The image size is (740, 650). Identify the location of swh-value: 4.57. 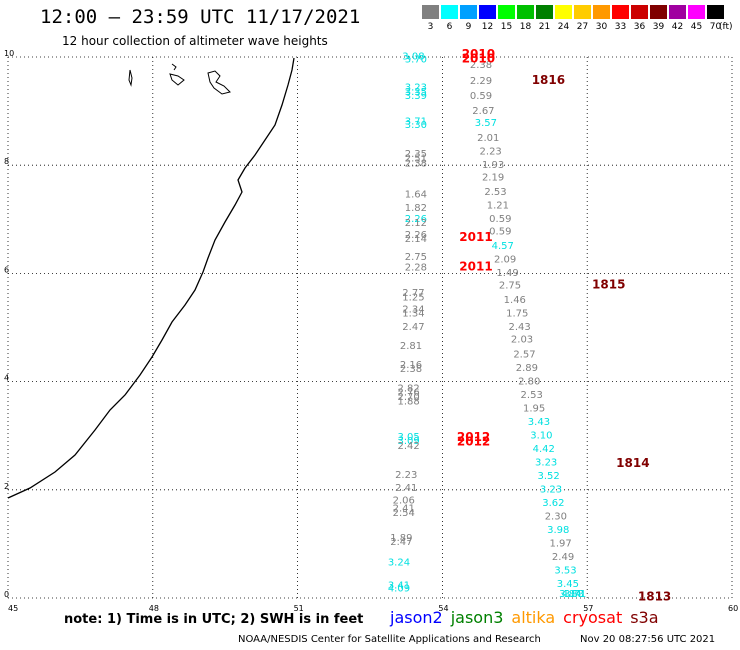
(503, 246).